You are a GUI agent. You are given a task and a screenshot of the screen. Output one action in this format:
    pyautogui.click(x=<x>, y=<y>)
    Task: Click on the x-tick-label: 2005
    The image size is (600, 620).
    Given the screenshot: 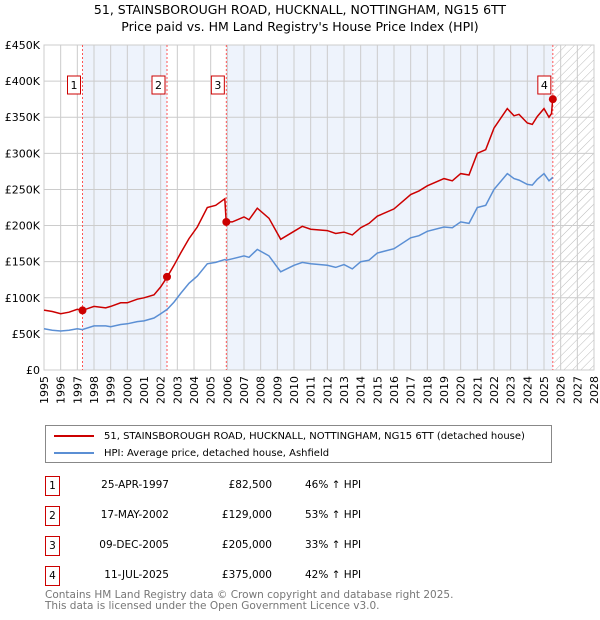 What is the action you would take?
    pyautogui.click(x=211, y=390)
    